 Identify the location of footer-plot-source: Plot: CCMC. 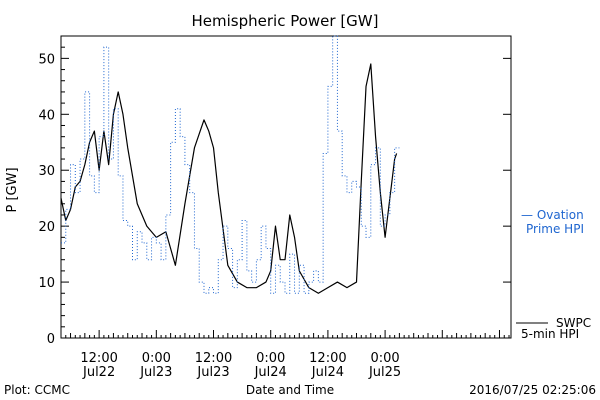
(37, 390).